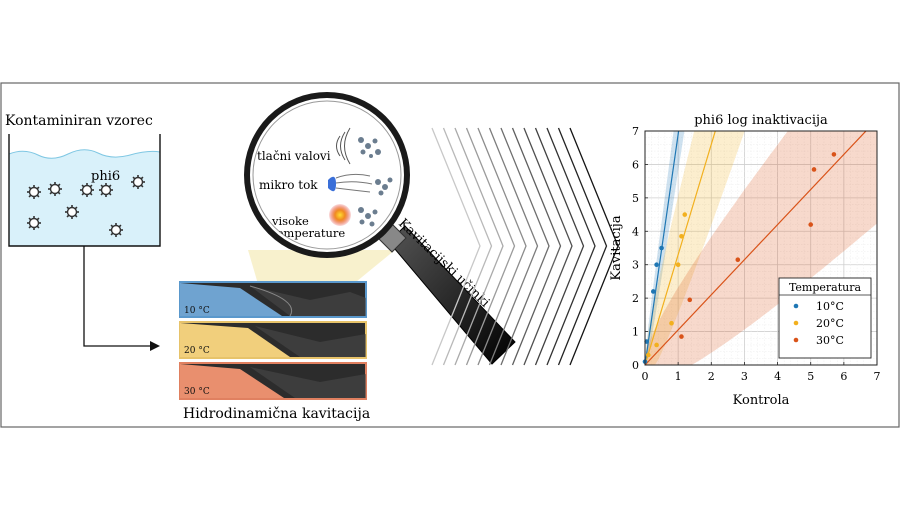 This screenshot has height=514, width=900. What do you see at coordinates (711, 376) in the screenshot?
I see `x-tick-label: 2` at bounding box center [711, 376].